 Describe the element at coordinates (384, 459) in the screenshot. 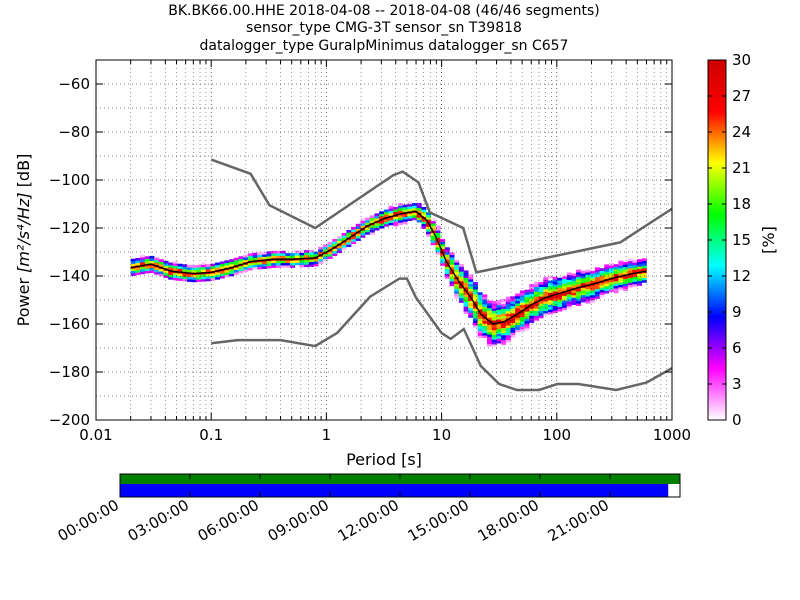

I see `x-axis-label: Period [s]` at that location.